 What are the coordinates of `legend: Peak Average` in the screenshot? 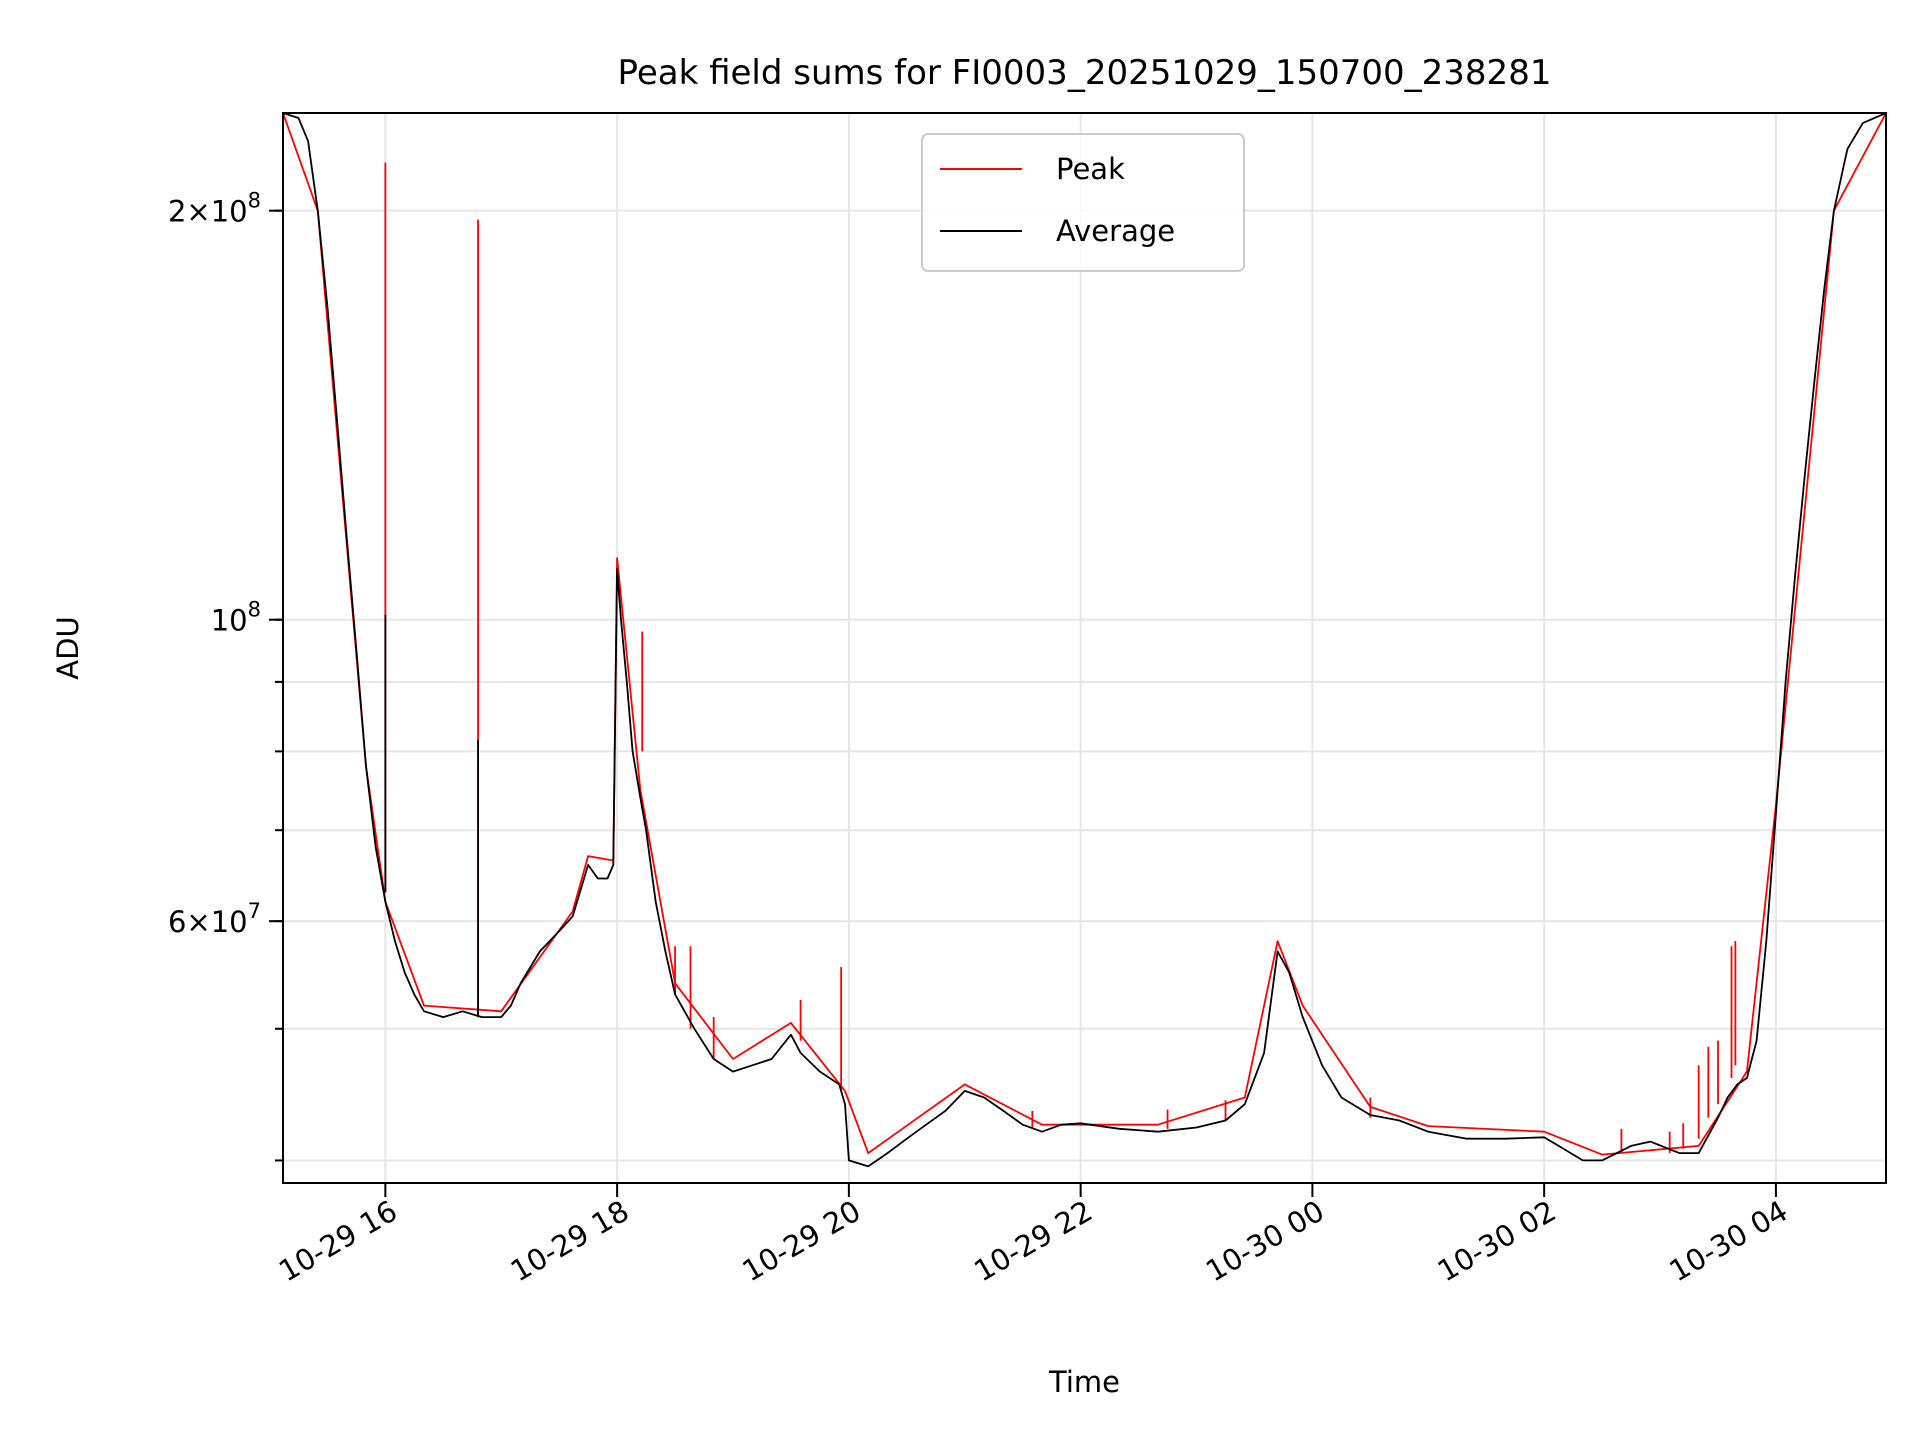 It's located at (1083, 202).